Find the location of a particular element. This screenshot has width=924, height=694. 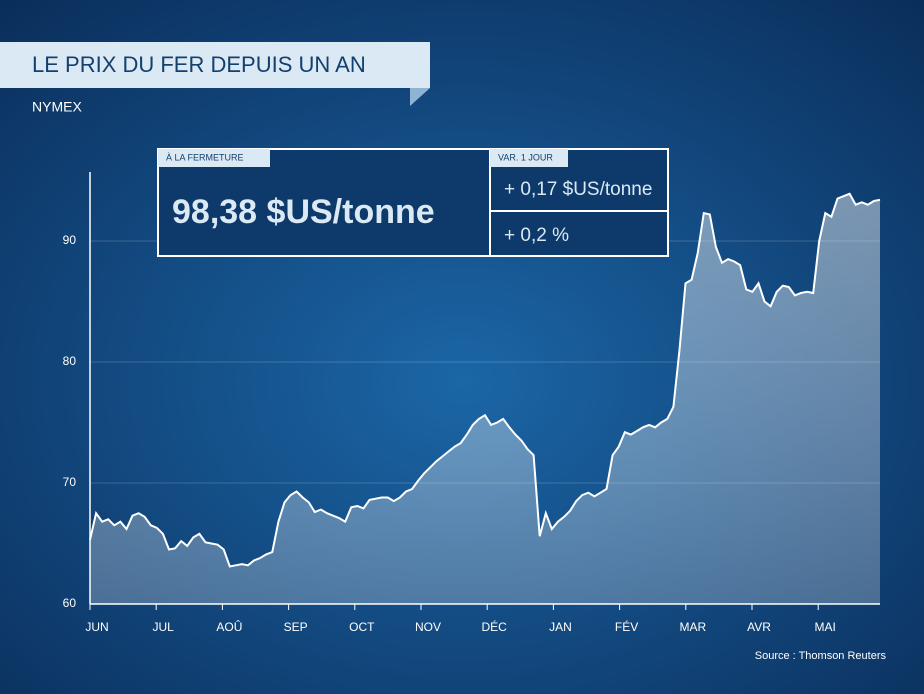

x-tick-label: DÉC is located at coordinates (495, 626).